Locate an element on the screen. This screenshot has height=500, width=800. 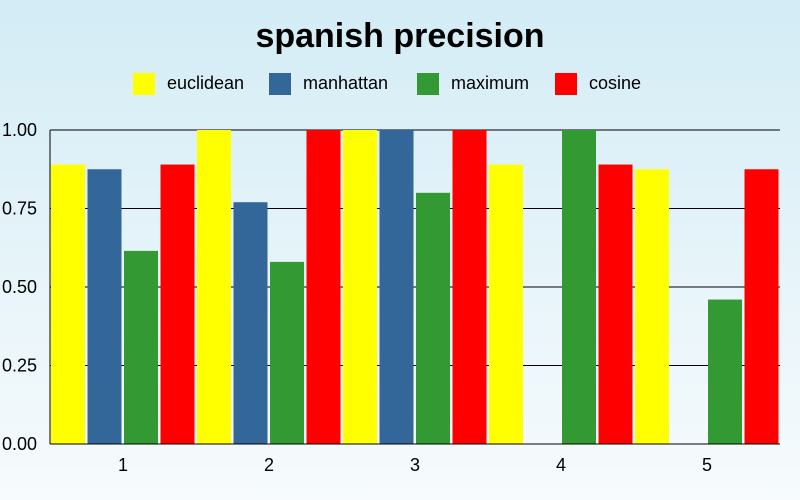
y-tick-label: 0.25 is located at coordinates (19, 366).